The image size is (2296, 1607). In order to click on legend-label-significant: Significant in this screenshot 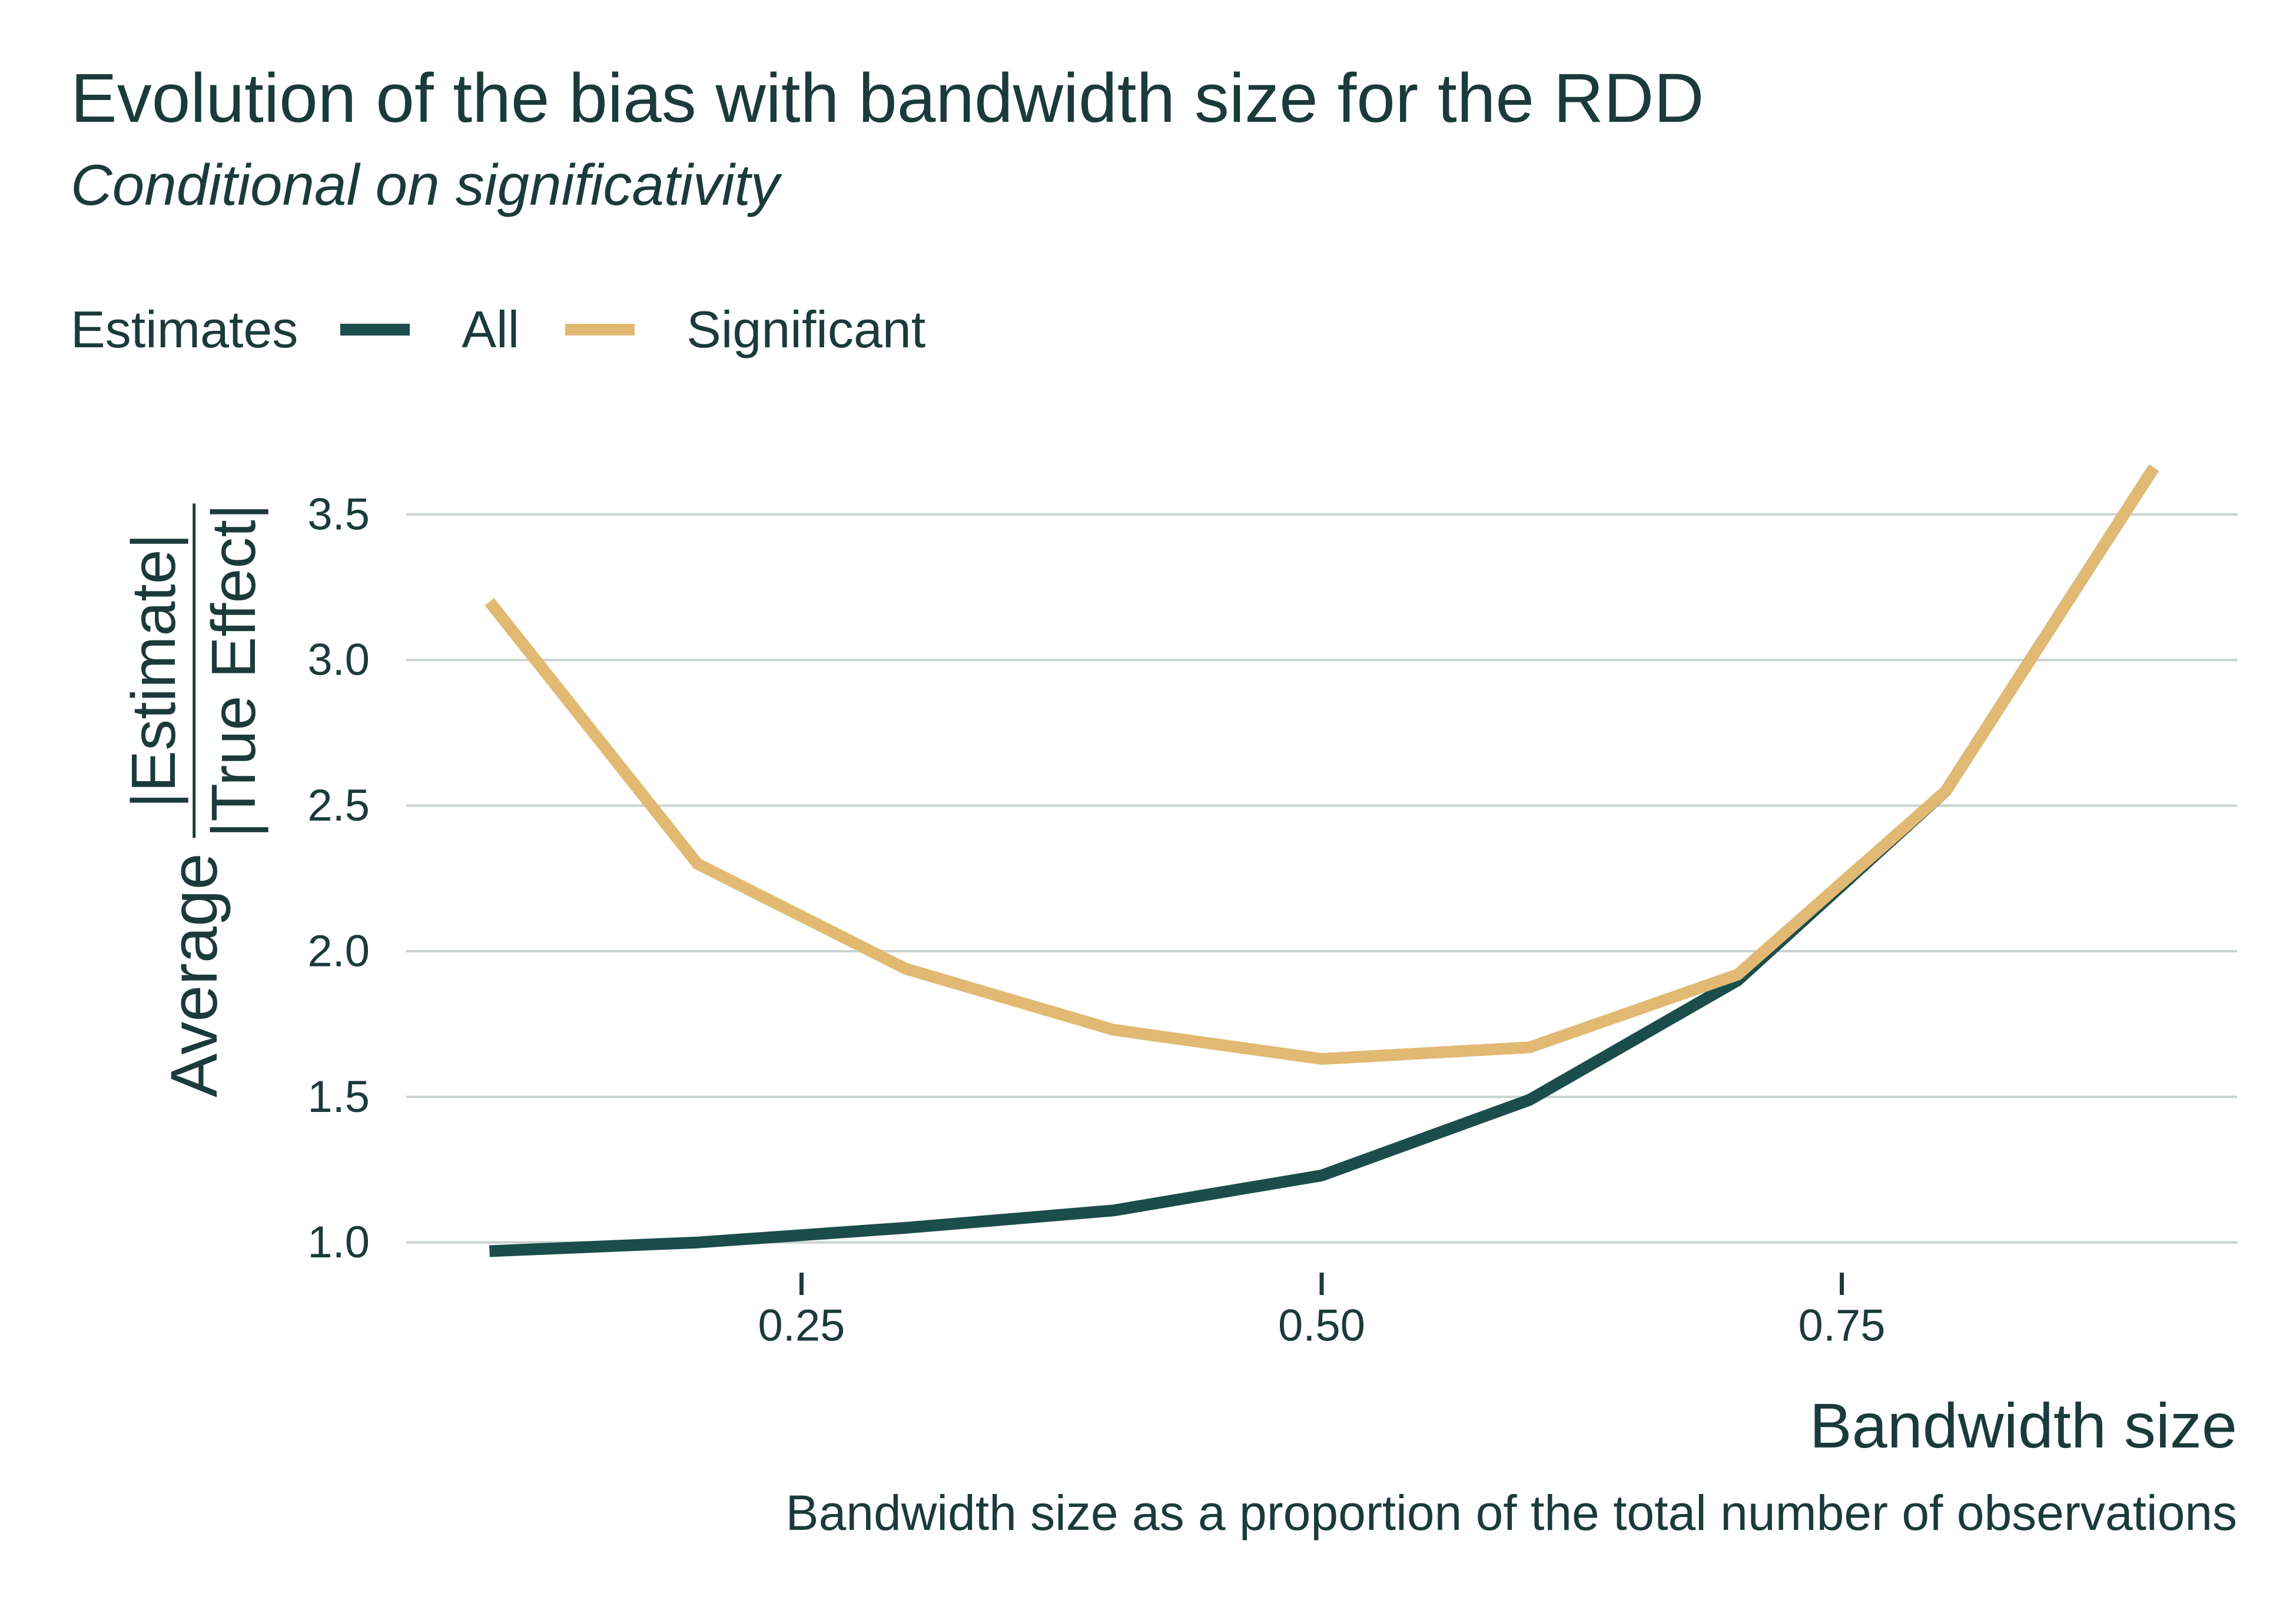, I will do `click(806, 329)`.